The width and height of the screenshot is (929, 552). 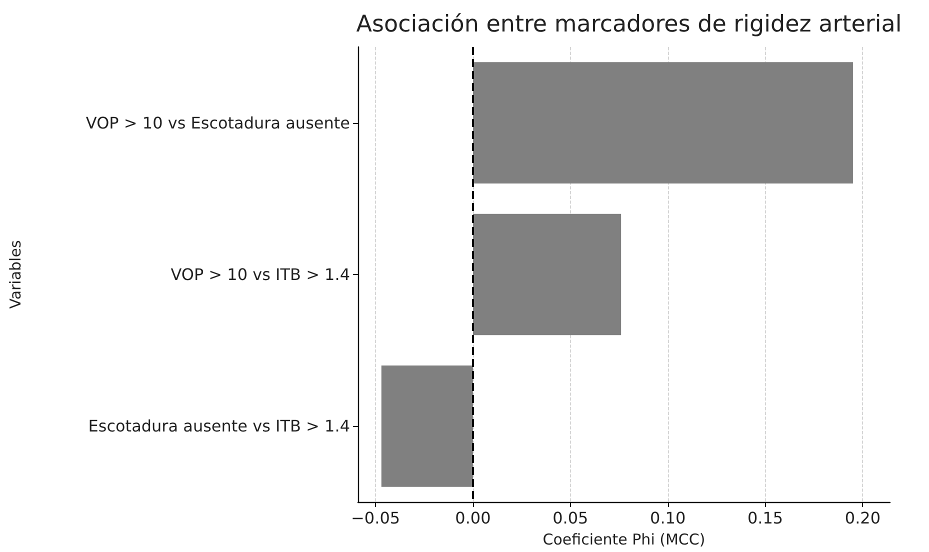 I want to click on x-tick-label: −0.05, so click(x=375, y=518).